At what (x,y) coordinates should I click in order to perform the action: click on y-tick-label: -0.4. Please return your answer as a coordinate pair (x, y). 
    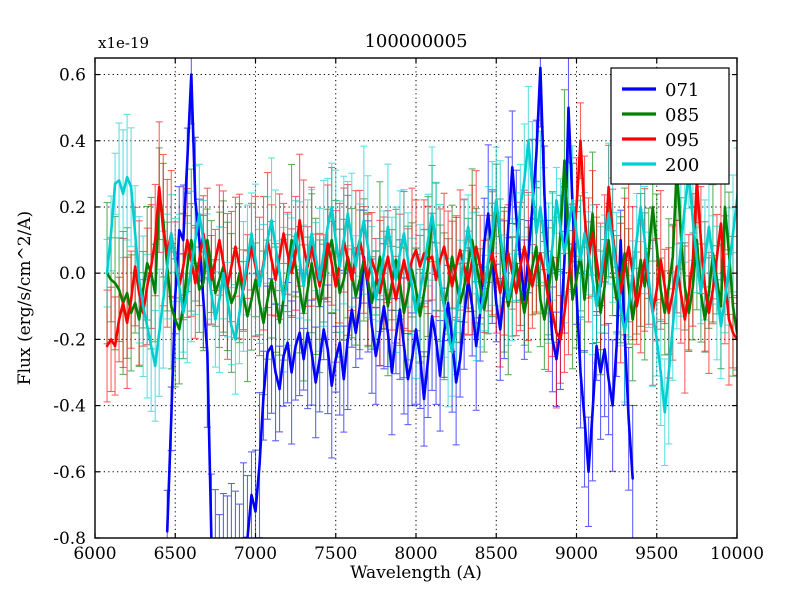
    Looking at the image, I should click on (69, 407).